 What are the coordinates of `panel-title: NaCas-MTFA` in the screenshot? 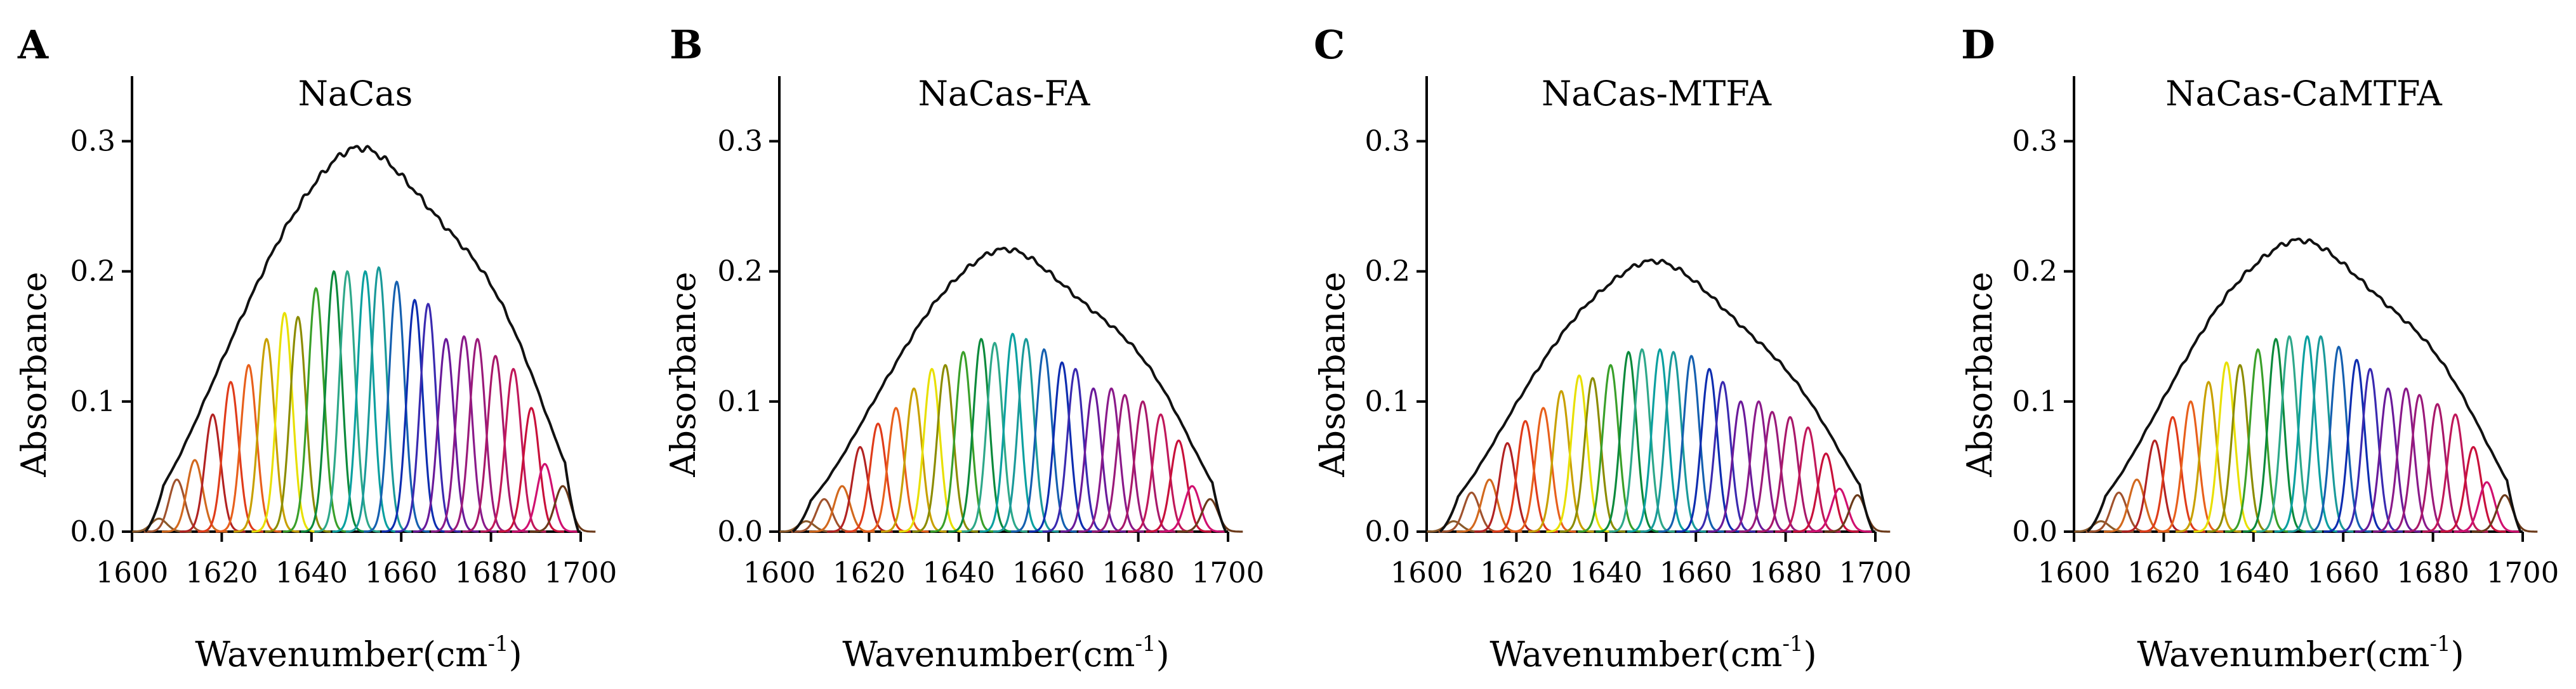 It's located at (1657, 94).